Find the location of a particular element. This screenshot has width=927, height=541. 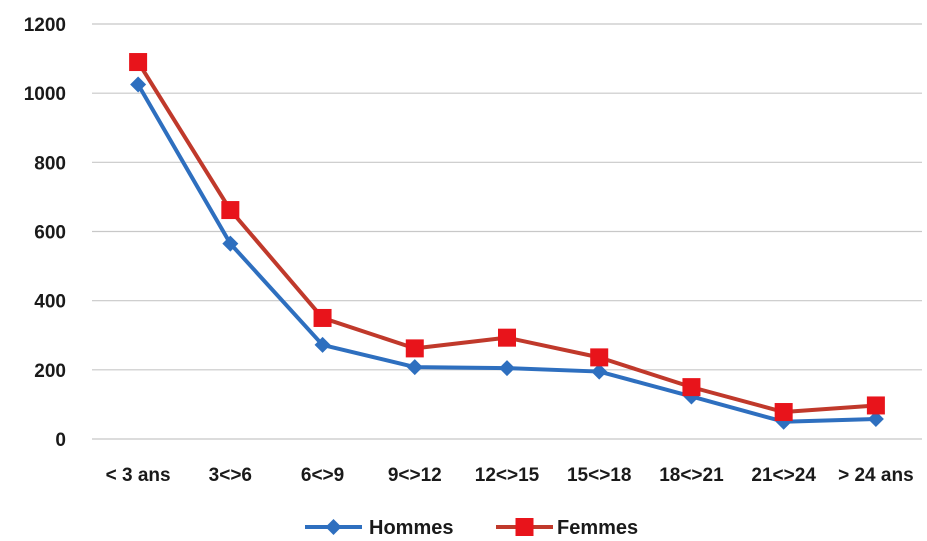

y-tick-label: 600 is located at coordinates (50, 233).